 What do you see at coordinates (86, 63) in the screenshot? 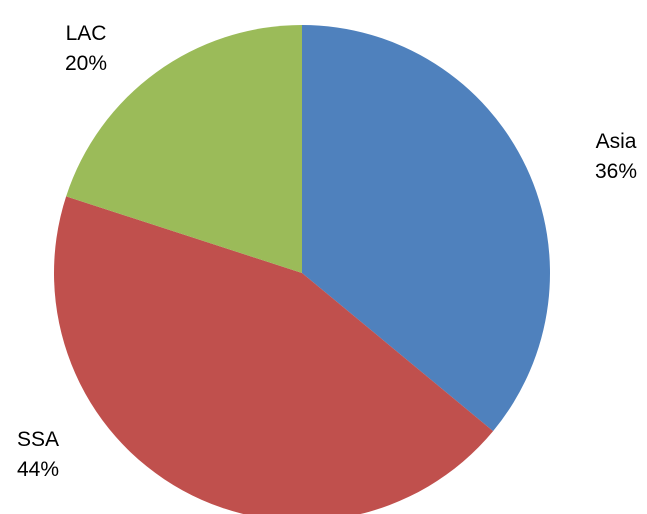
I see `slice-value-lac: 20%` at bounding box center [86, 63].